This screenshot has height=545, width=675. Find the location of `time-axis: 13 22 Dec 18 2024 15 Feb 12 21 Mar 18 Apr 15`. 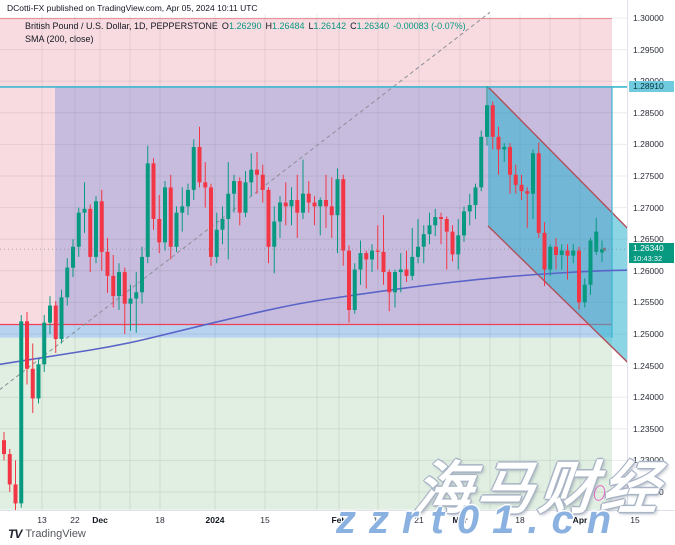

time-axis: 13 22 Dec 18 2024 15 Feb 12 21 Mar 18 Apr 15 is located at coordinates (337, 520).